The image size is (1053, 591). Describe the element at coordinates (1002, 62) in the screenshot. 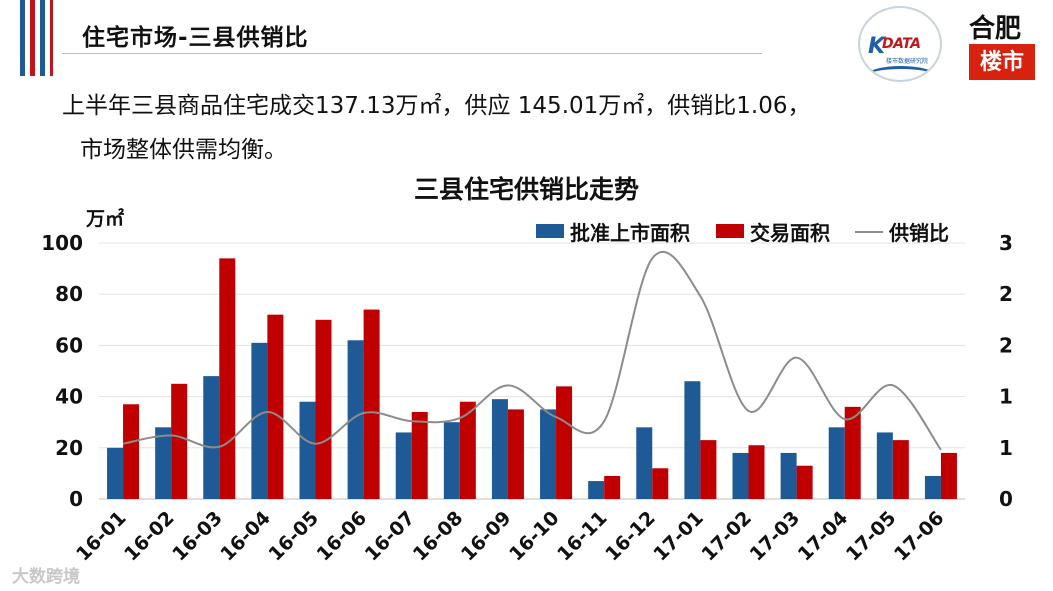

I see `hefei-logo-line2: 楼市` at that location.